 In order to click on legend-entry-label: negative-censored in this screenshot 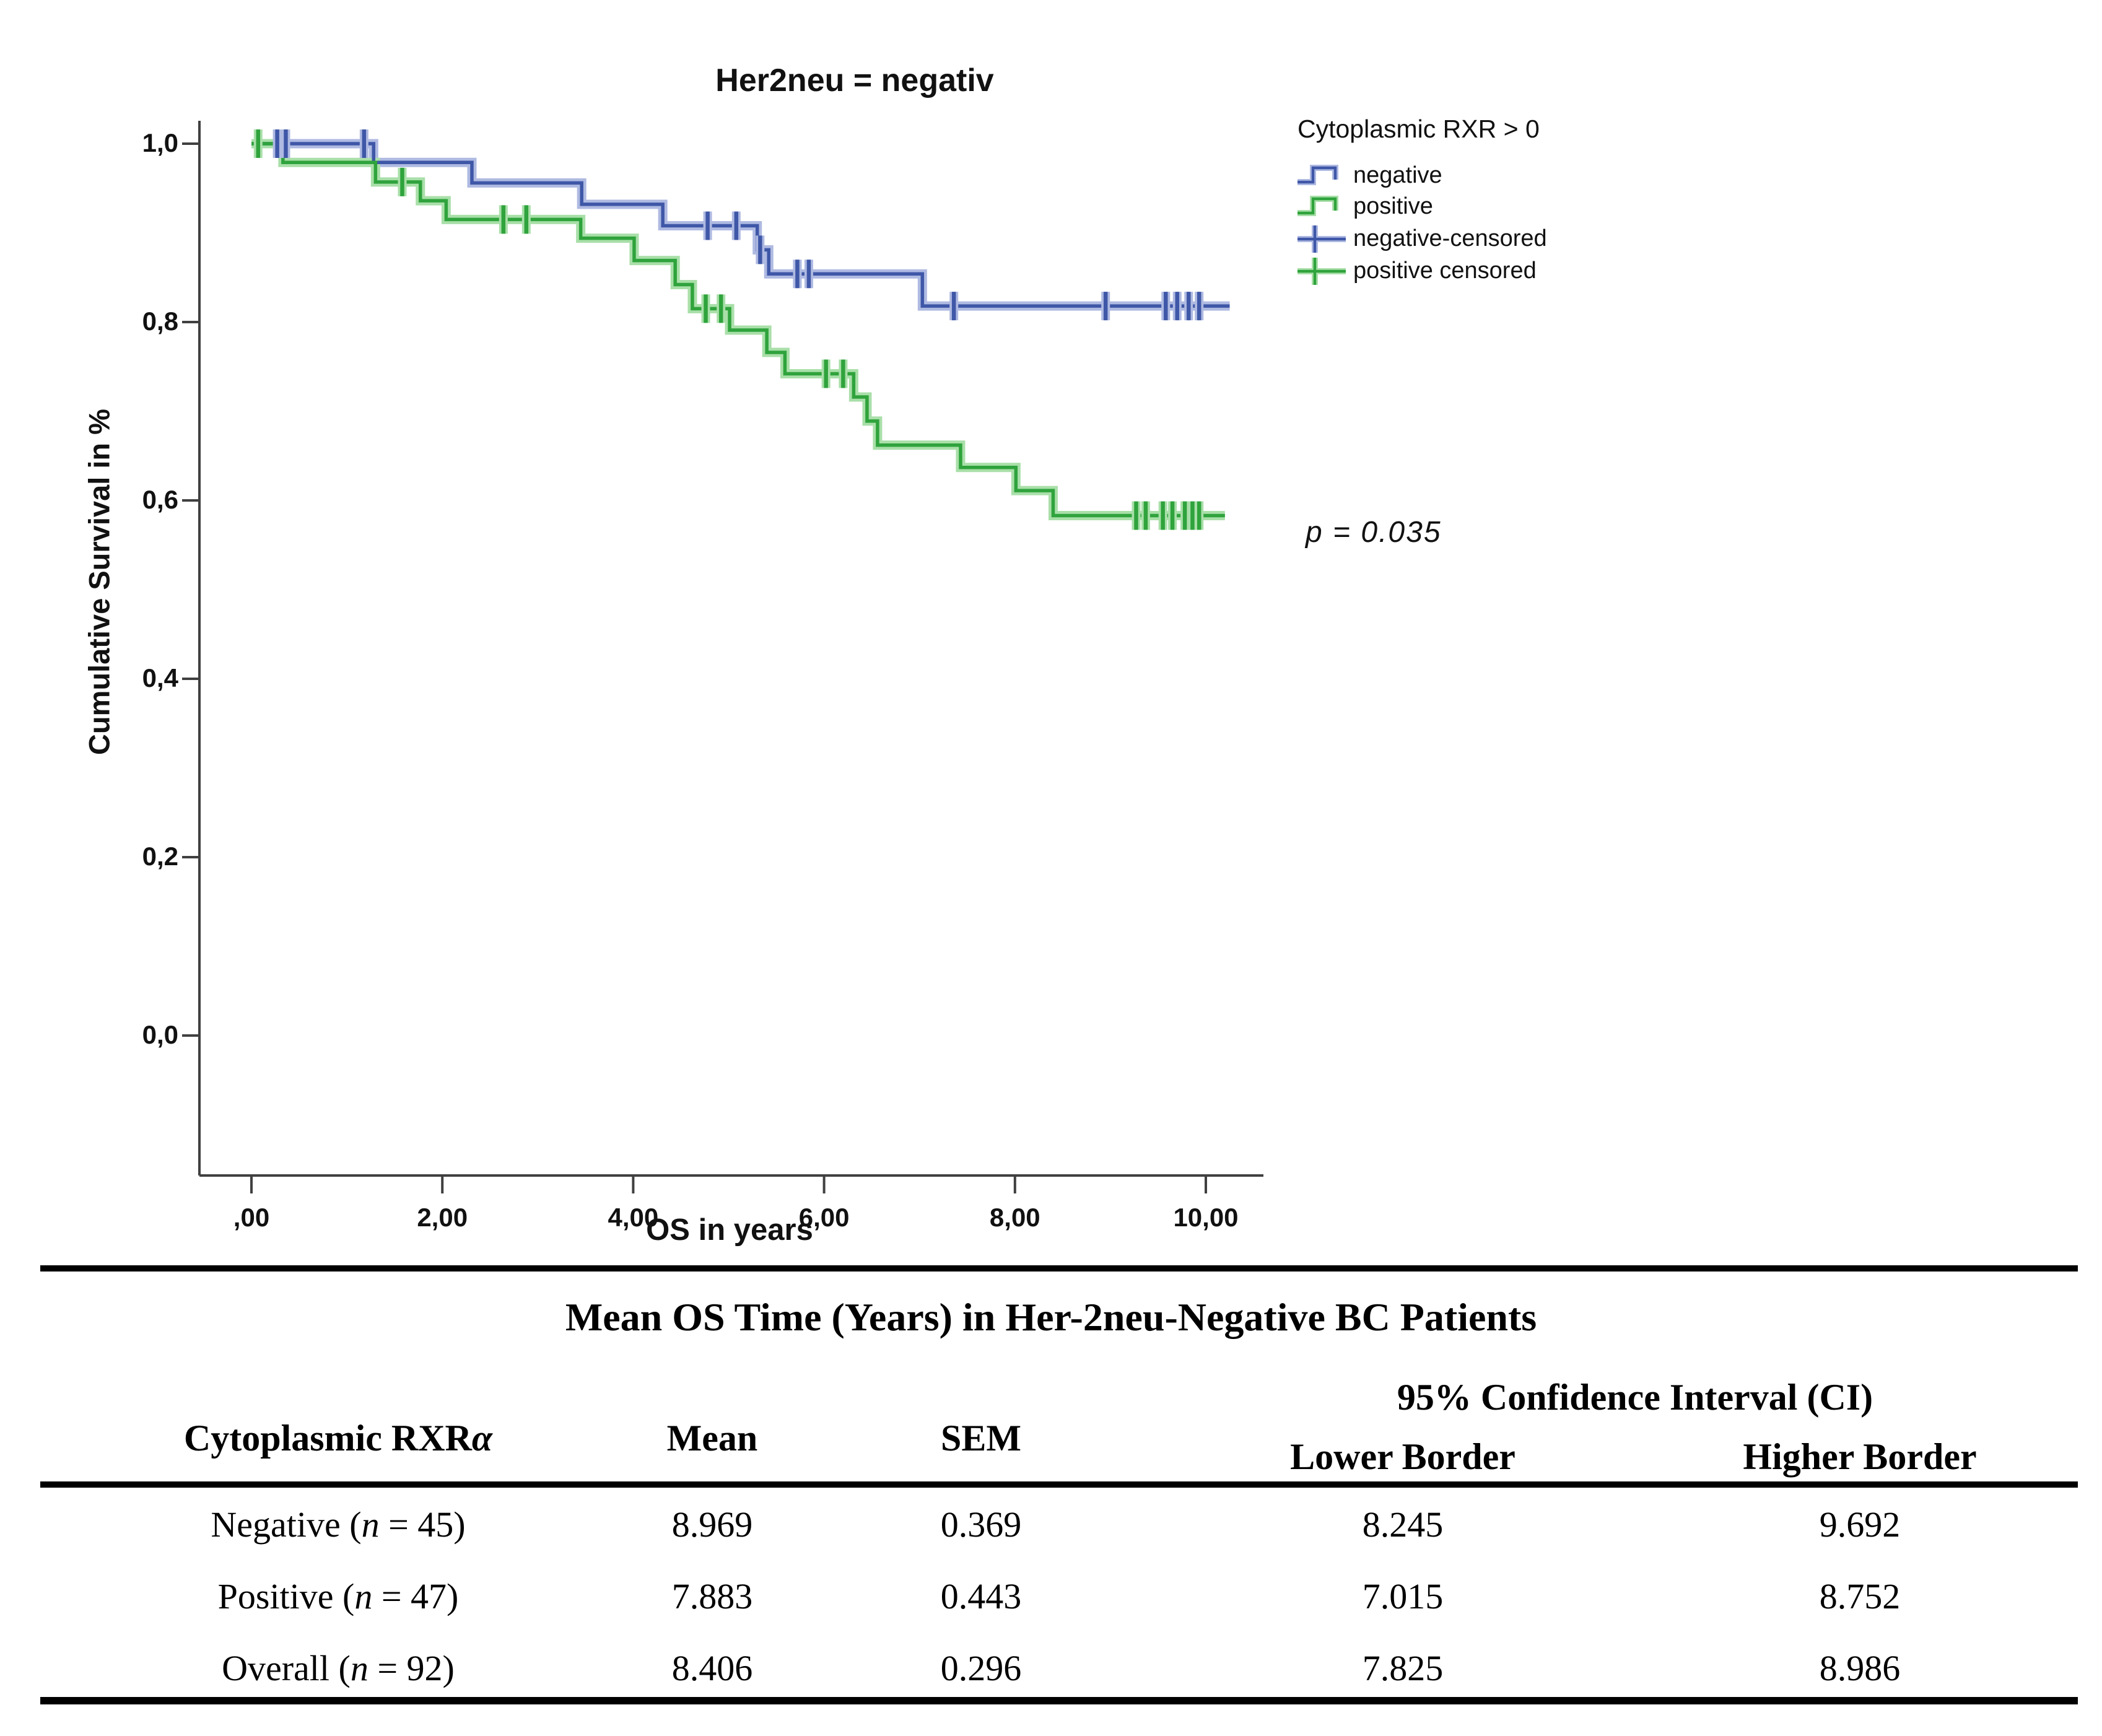, I will do `click(1450, 238)`.